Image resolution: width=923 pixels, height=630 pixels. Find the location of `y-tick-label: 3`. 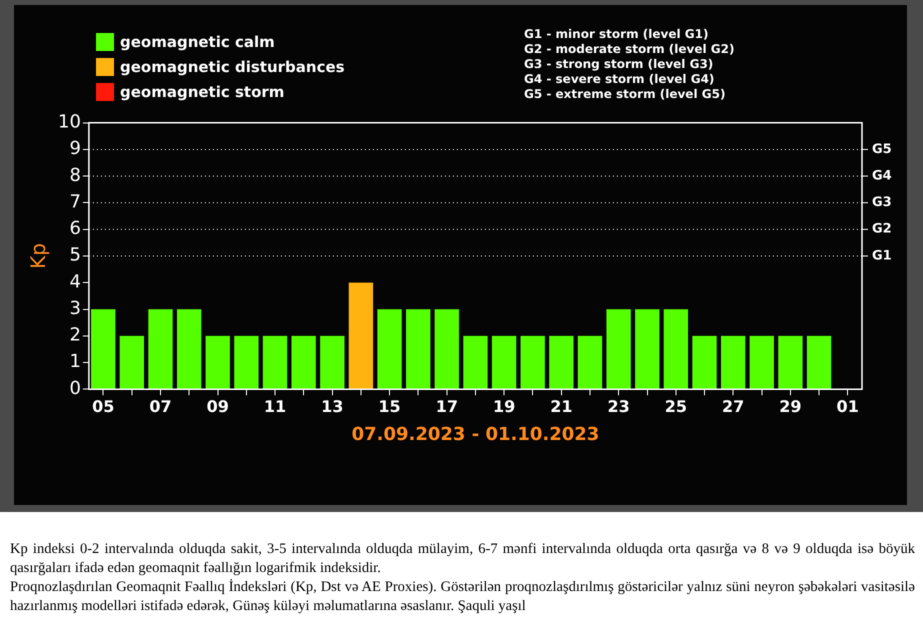

y-tick-label: 3 is located at coordinates (75, 308).